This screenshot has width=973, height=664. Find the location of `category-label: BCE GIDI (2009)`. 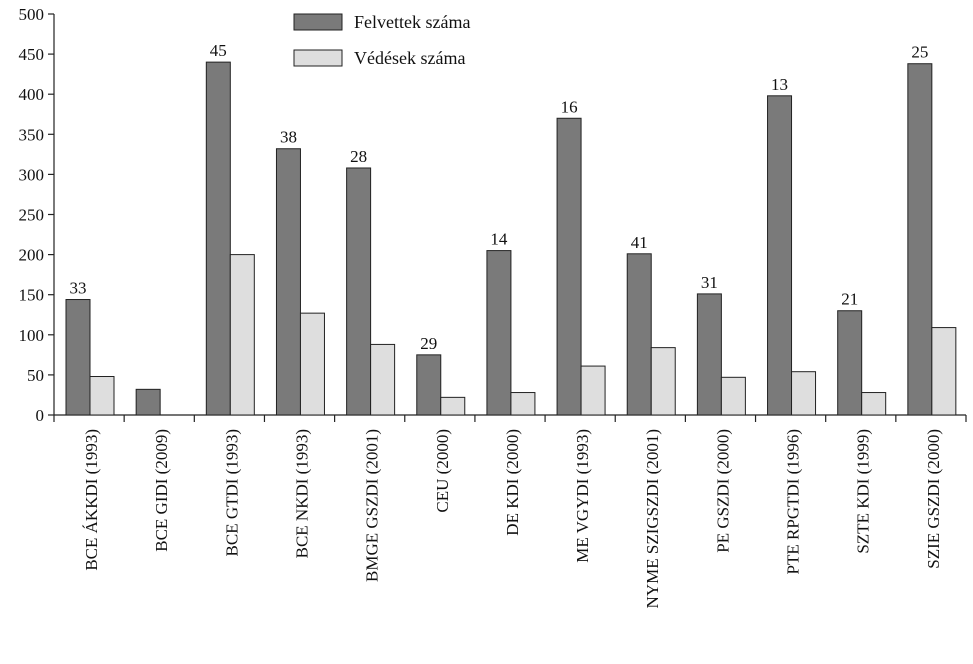

category-label: BCE GIDI (2009) is located at coordinates (161, 490).